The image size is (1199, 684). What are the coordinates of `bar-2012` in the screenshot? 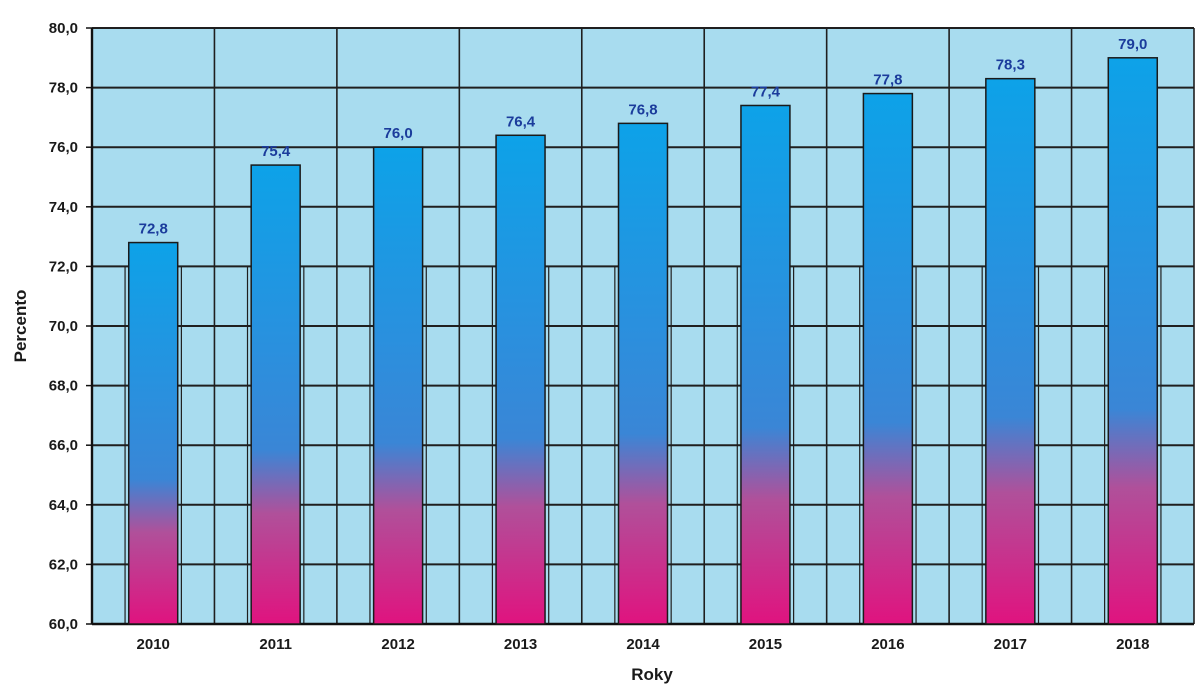 It's located at (398, 385).